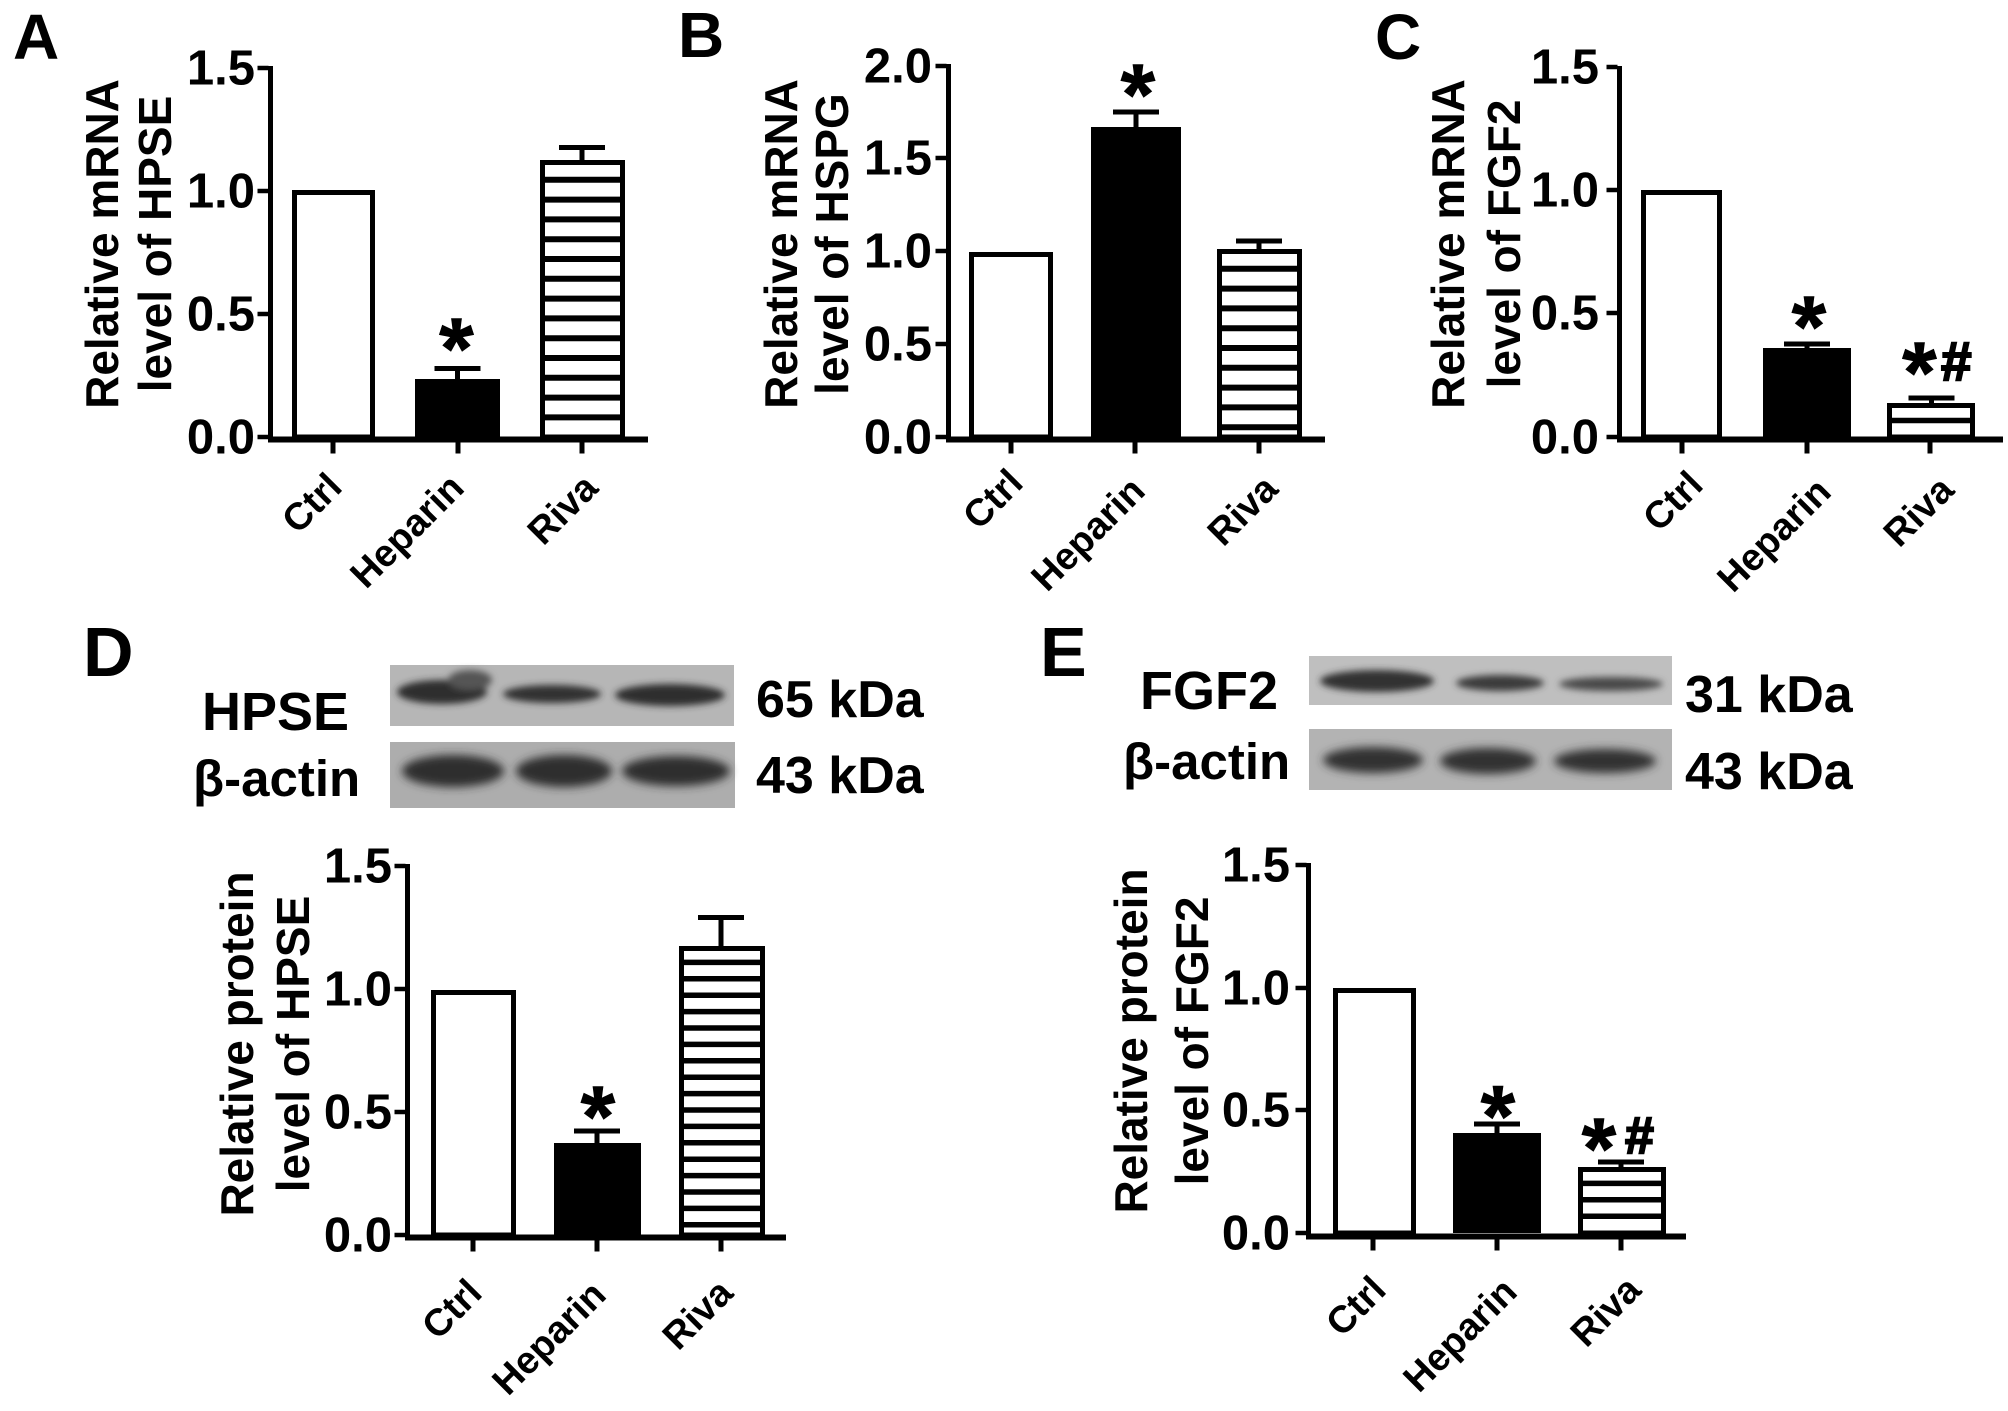  Describe the element at coordinates (832, 244) in the screenshot. I see `svg-text: level of HSPG` at that location.